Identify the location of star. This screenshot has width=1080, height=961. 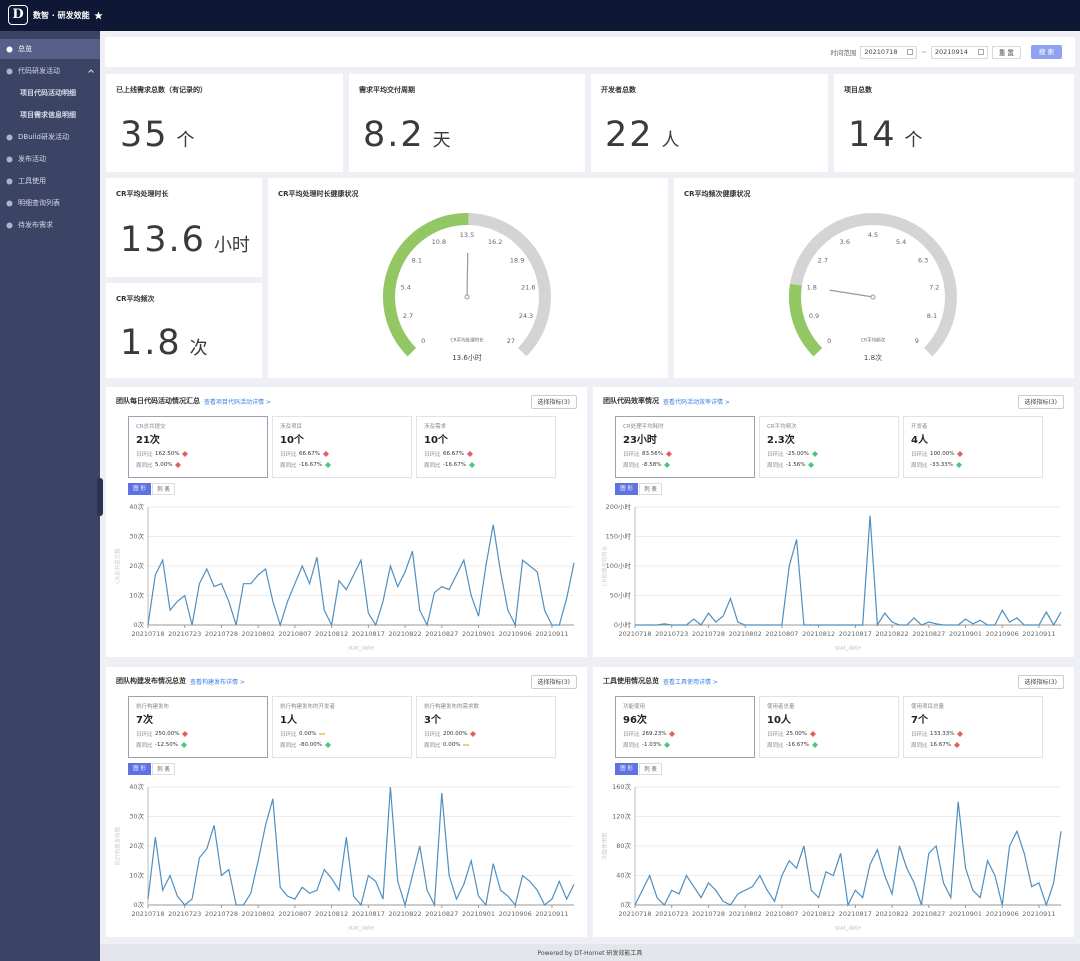
(98, 15).